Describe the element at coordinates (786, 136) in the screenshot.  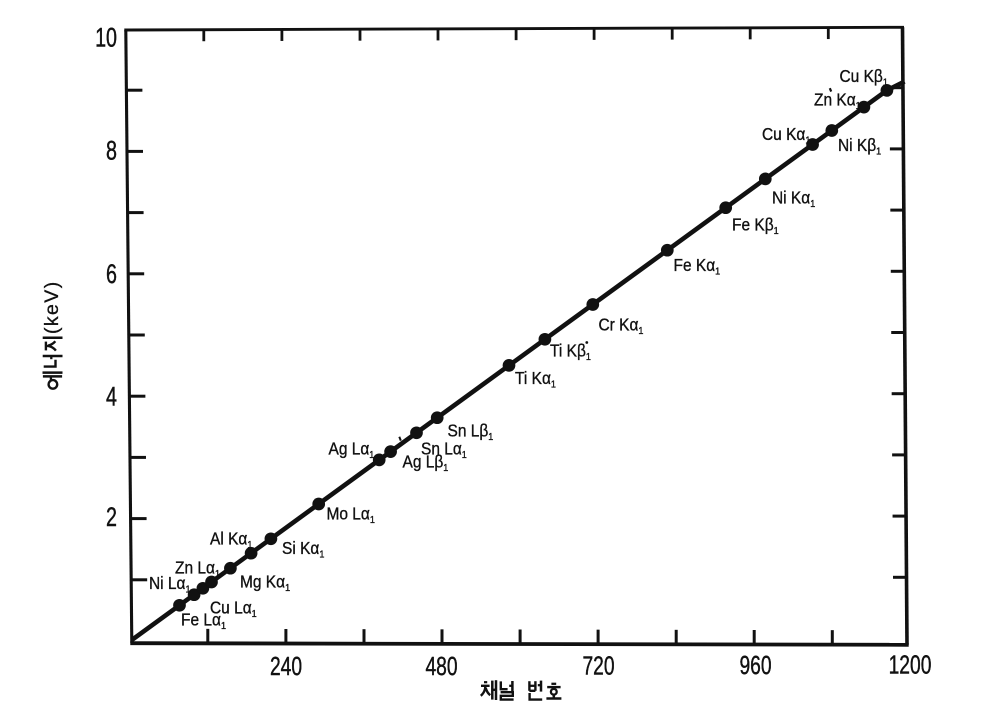
I see `svg-text: Cu Kα1` at that location.